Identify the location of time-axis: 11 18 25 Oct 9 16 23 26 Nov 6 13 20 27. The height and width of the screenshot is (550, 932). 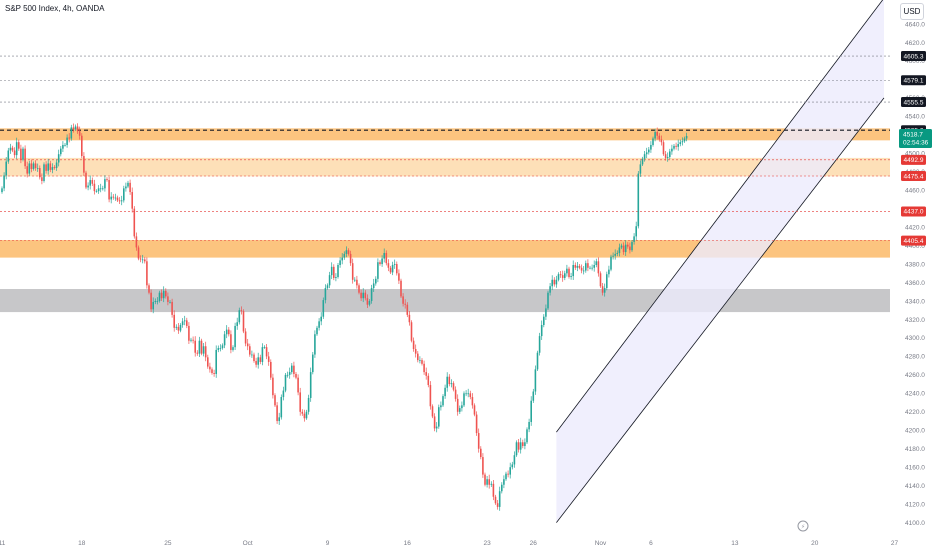
(466, 540).